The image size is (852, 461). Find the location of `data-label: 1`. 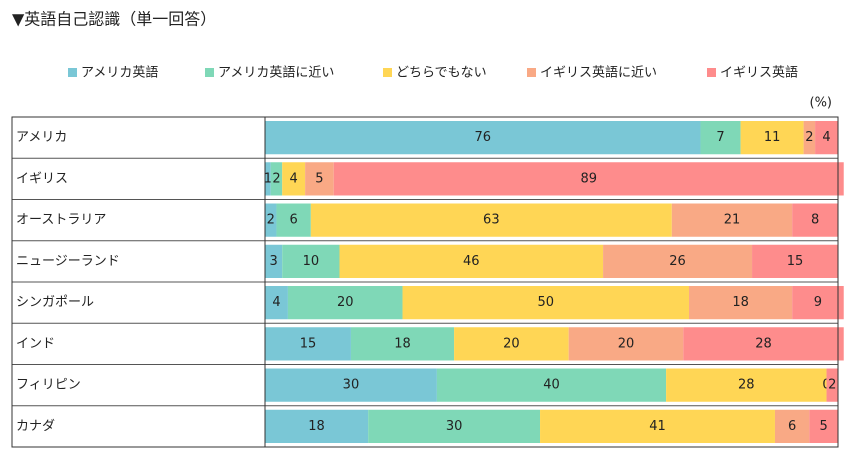

data-label: 1 is located at coordinates (268, 178).